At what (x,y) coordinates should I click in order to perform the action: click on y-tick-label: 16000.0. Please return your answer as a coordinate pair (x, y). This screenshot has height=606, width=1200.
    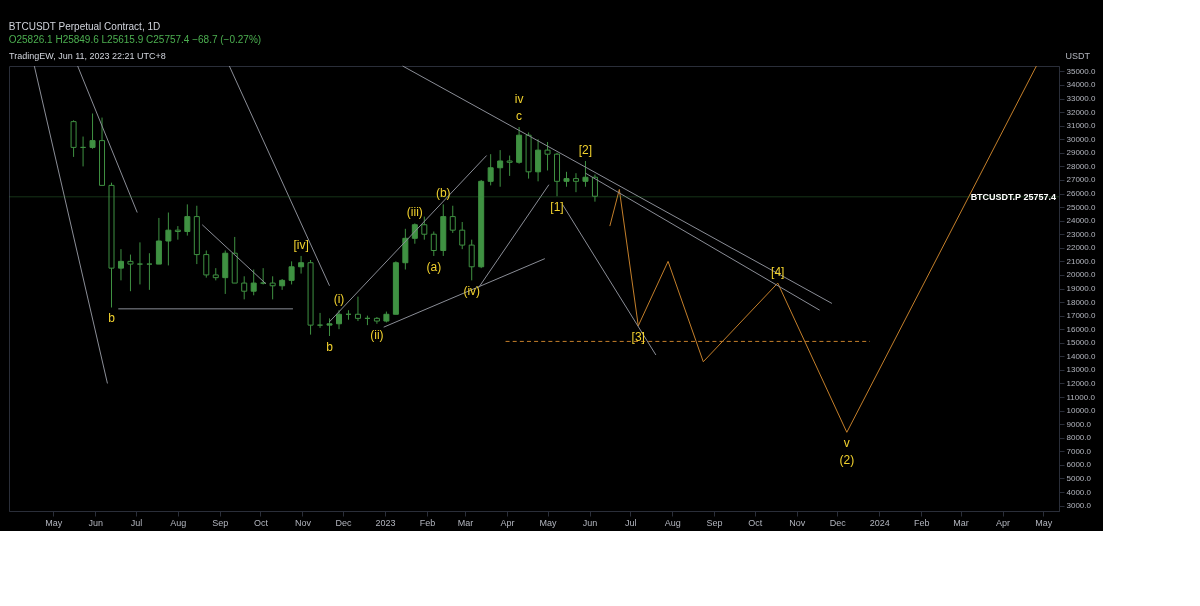
    Looking at the image, I should click on (1081, 329).